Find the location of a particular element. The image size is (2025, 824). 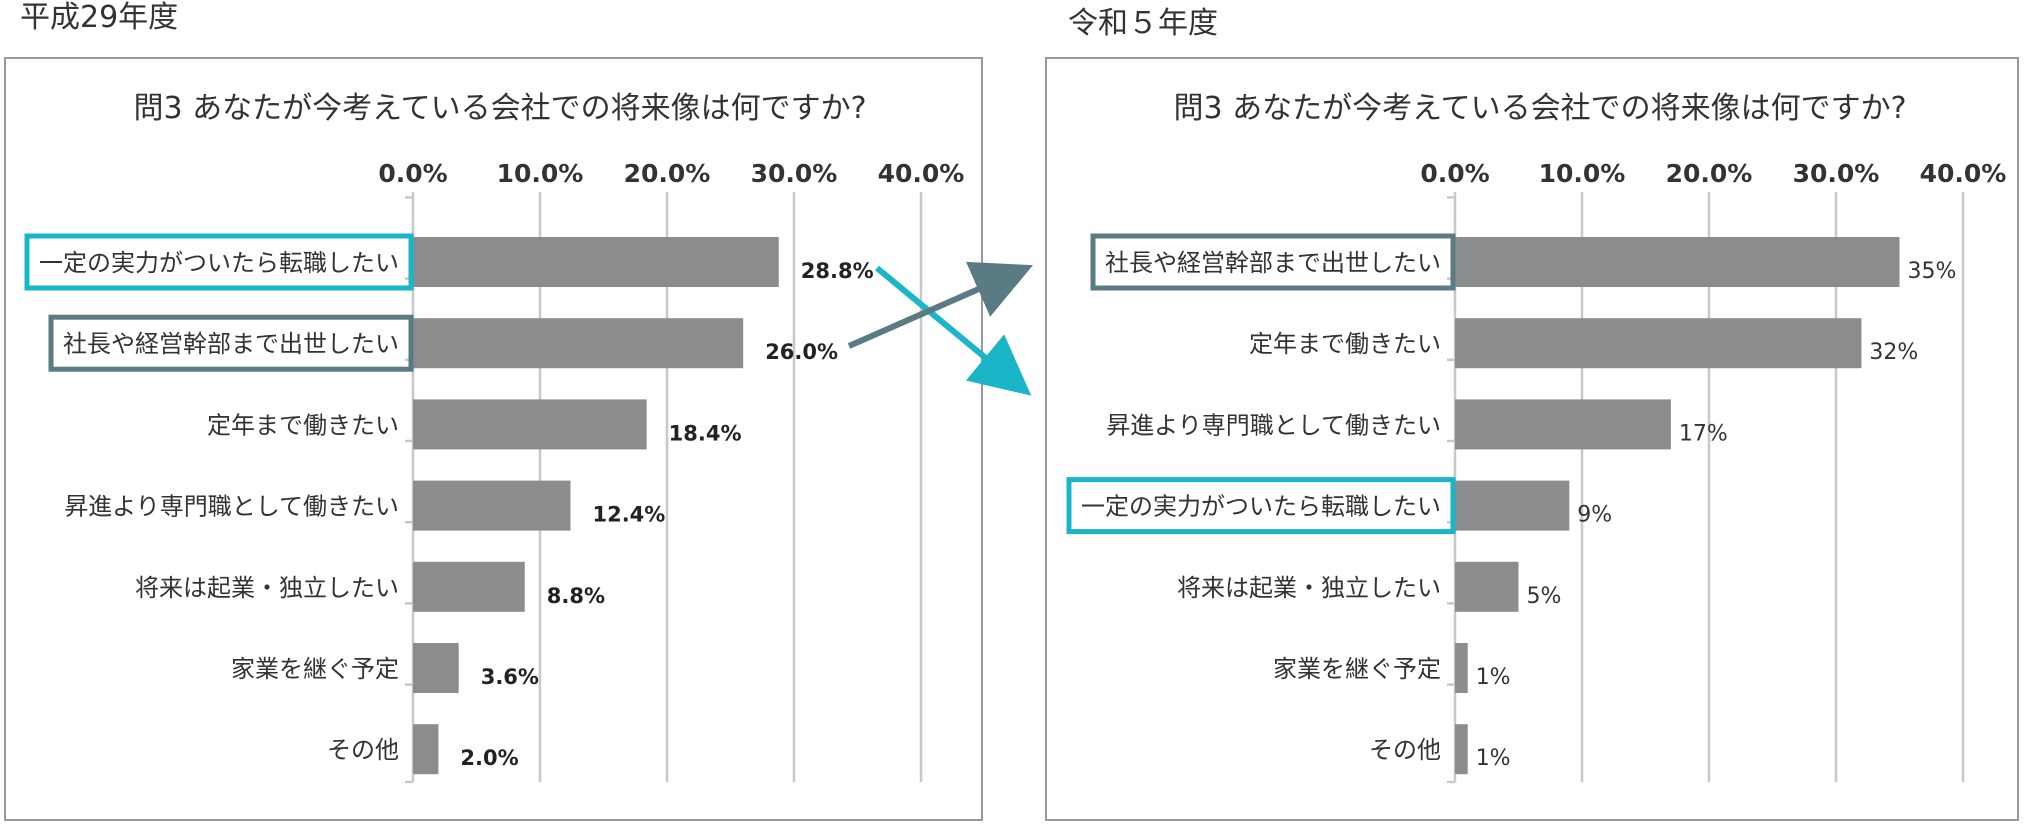

value-label: 3.6% is located at coordinates (510, 677).